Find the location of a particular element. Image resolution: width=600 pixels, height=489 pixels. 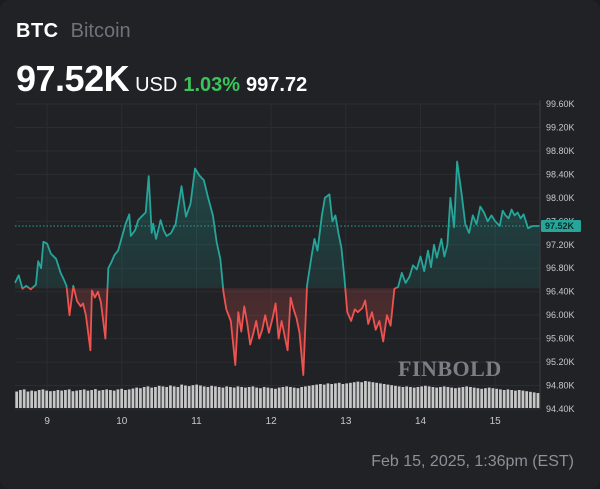

x-tick-label: 11 is located at coordinates (196, 421).